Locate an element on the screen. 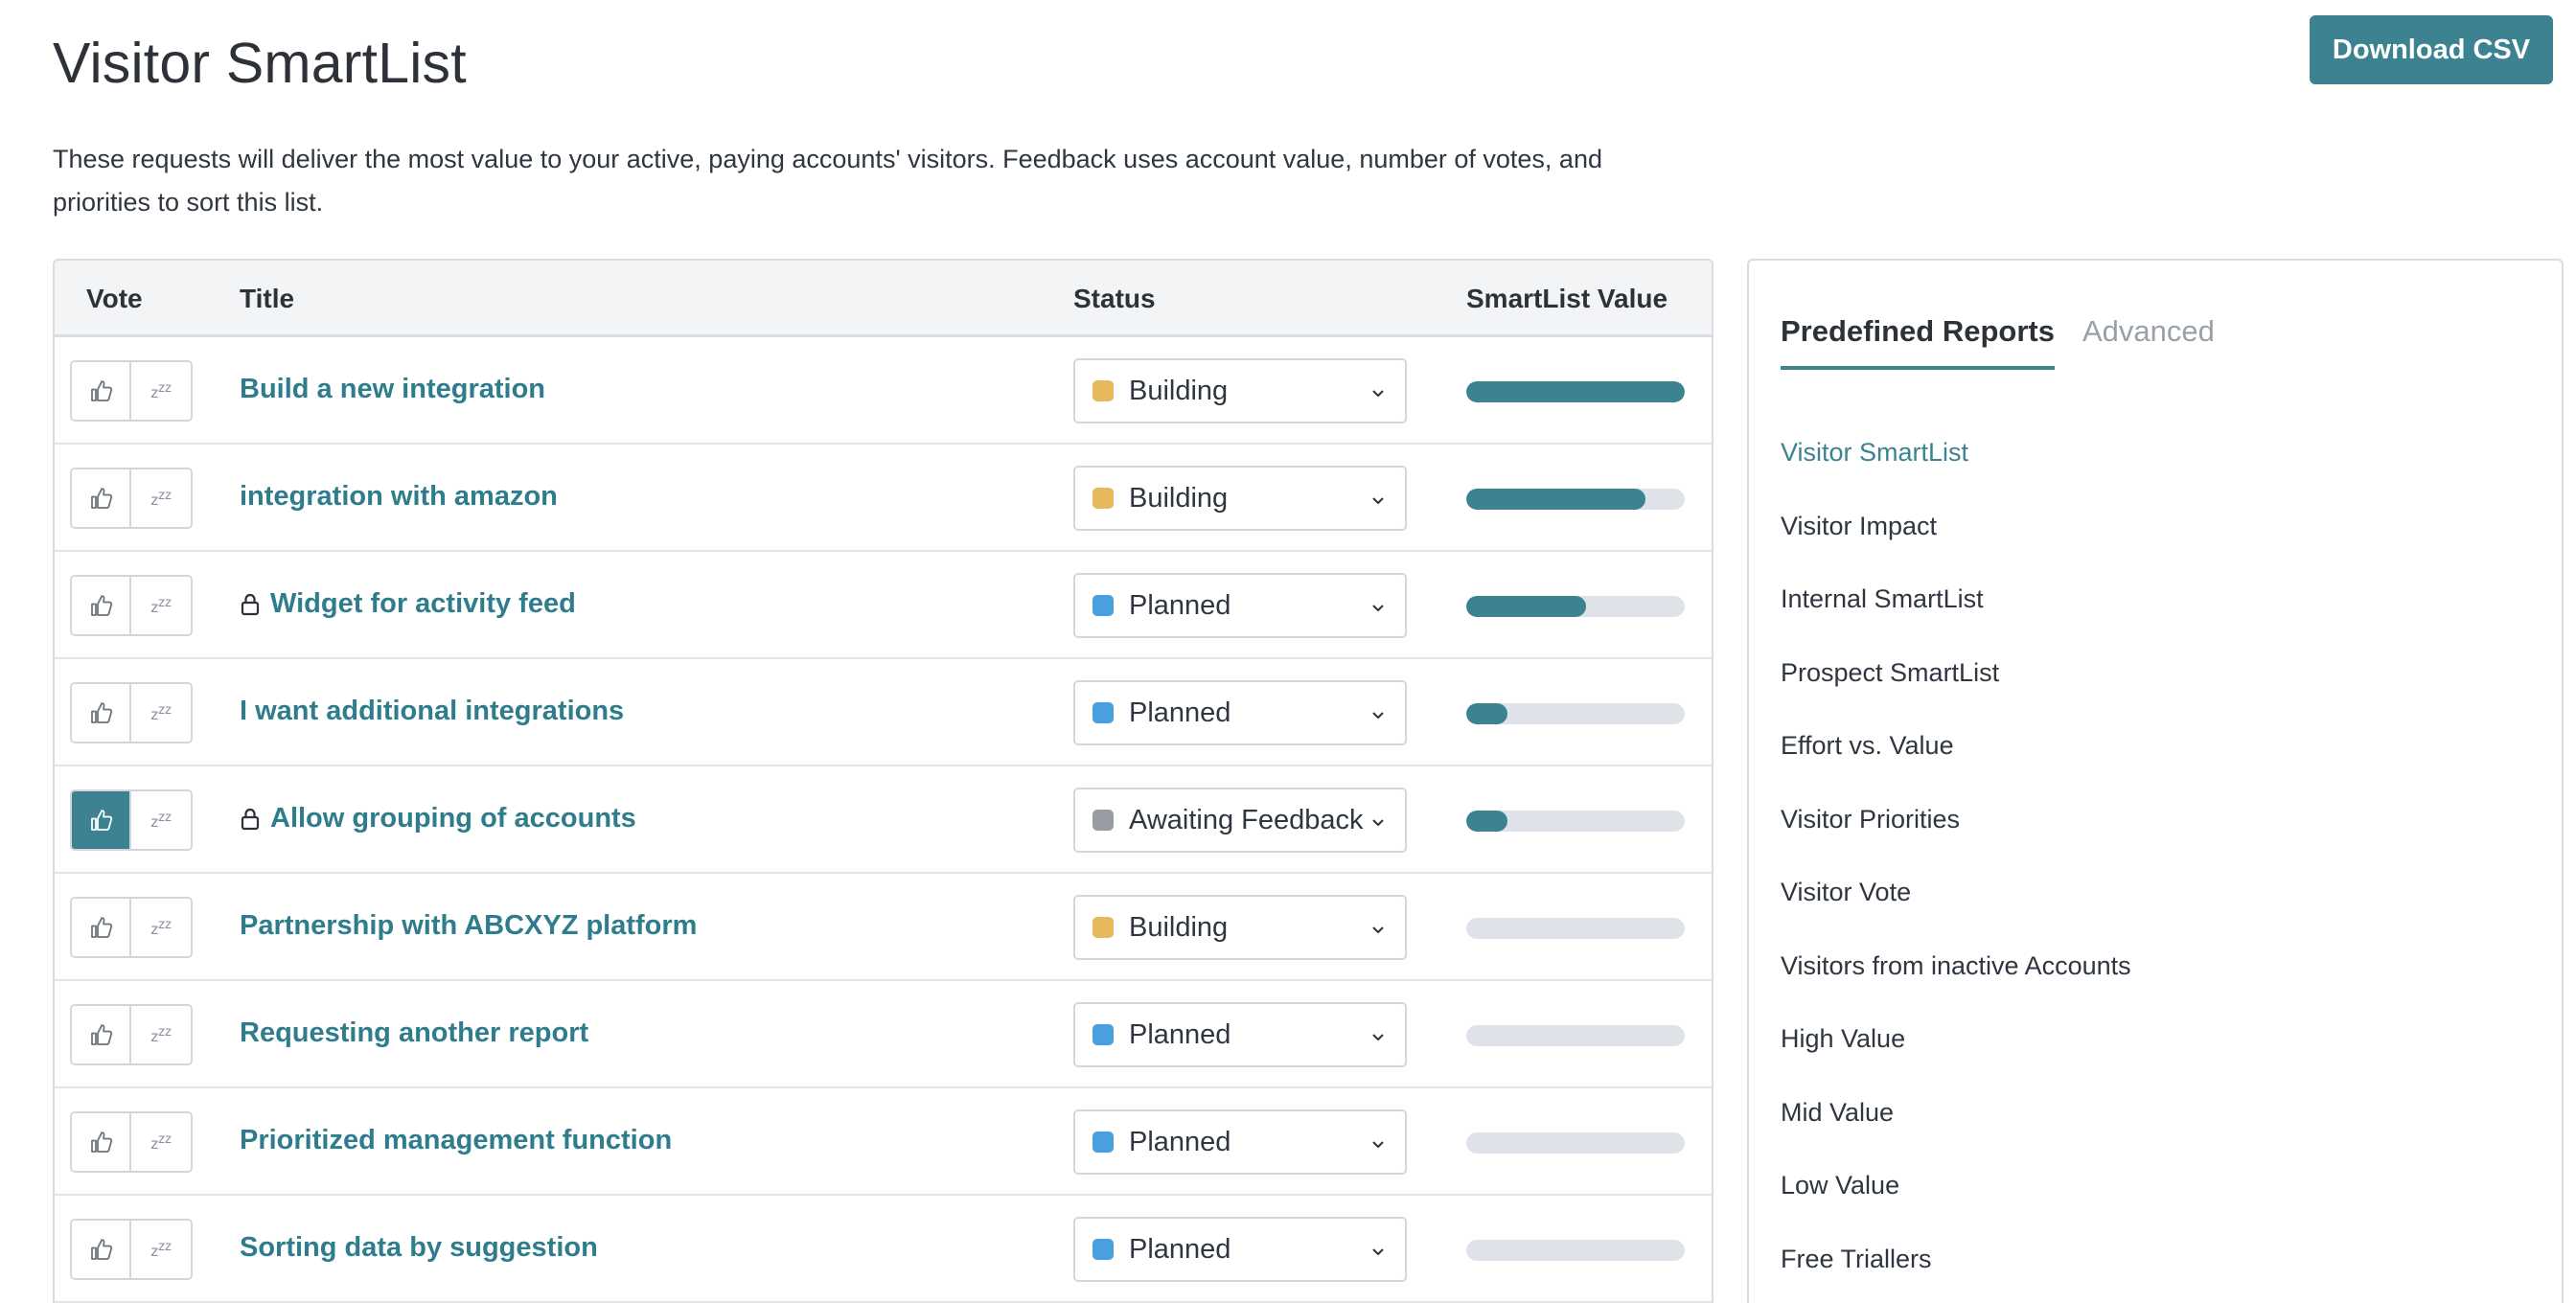 The height and width of the screenshot is (1303, 2576). request-title-link: I want additional integrations is located at coordinates (432, 711).